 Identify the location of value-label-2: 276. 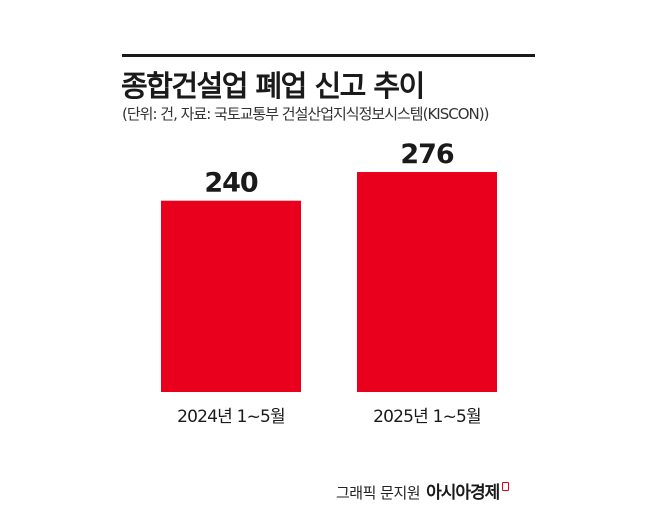
(427, 154).